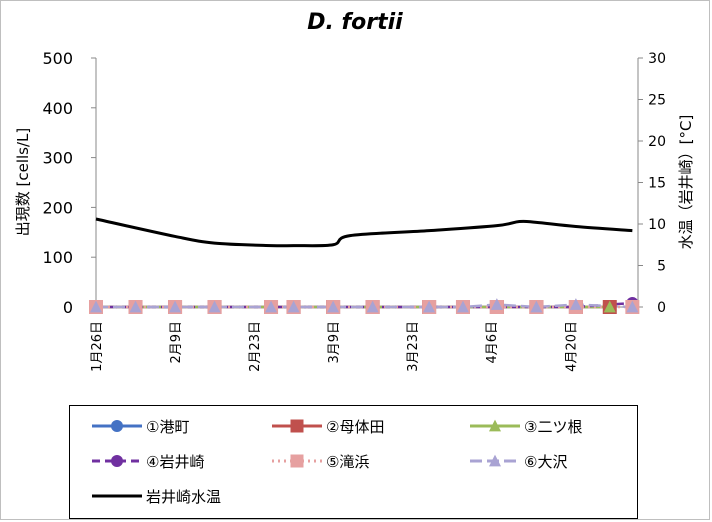 This screenshot has width=712, height=522. I want to click on y2-tick-label: 5, so click(661, 267).